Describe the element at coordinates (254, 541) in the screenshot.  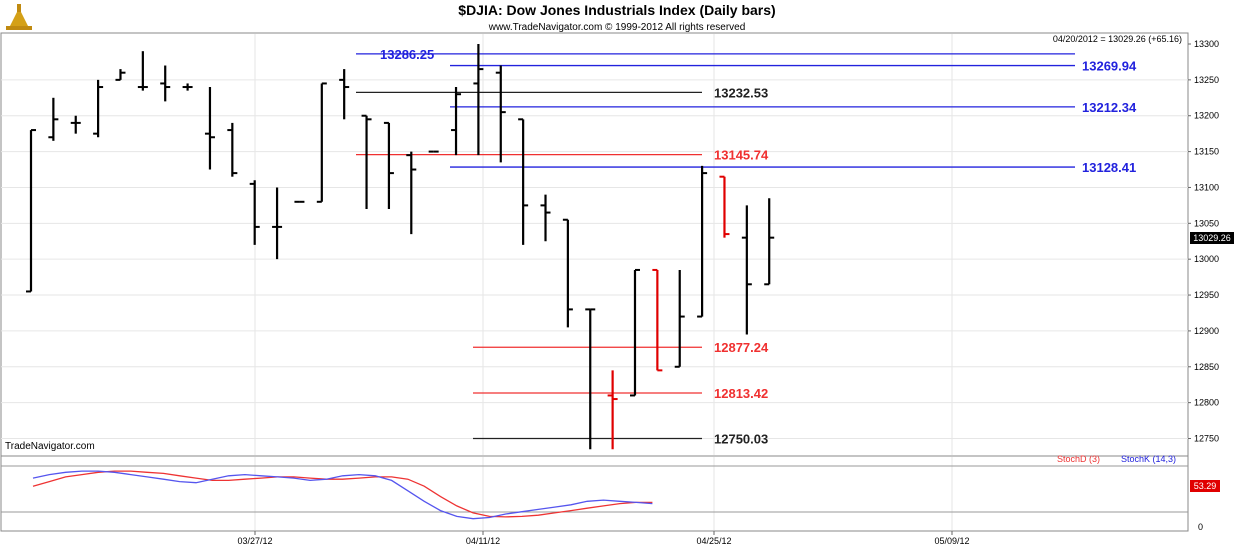
I see `x-tick-label: 03/27/12` at that location.